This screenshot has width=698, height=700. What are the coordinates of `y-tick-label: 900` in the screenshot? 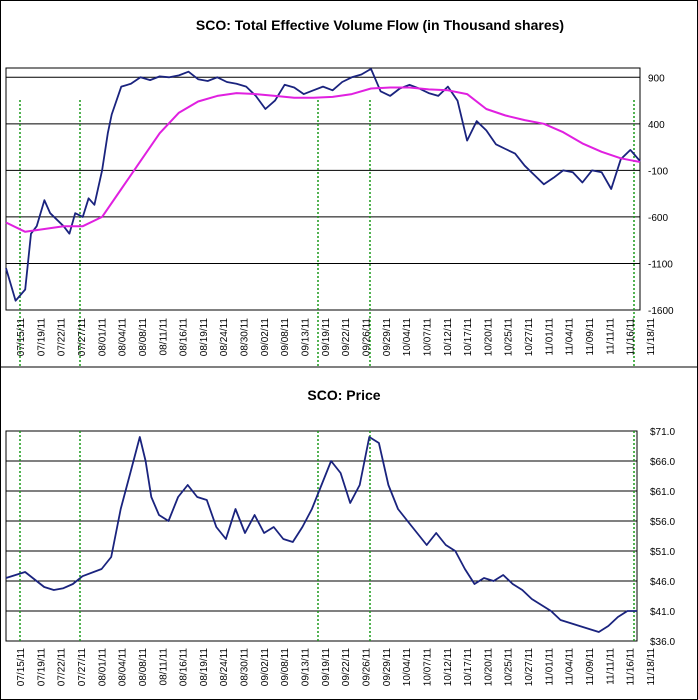 It's located at (656, 78).